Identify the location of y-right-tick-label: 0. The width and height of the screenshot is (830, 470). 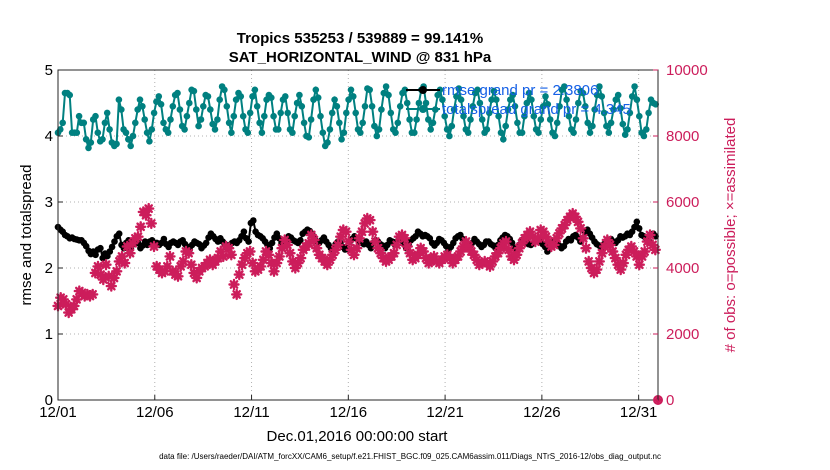
(670, 400).